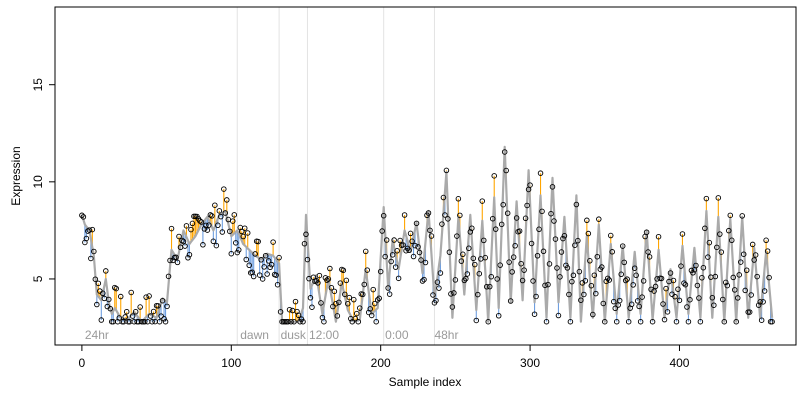 The width and height of the screenshot is (800, 400). What do you see at coordinates (16, 175) in the screenshot?
I see `y-axis-title: Expression` at bounding box center [16, 175].